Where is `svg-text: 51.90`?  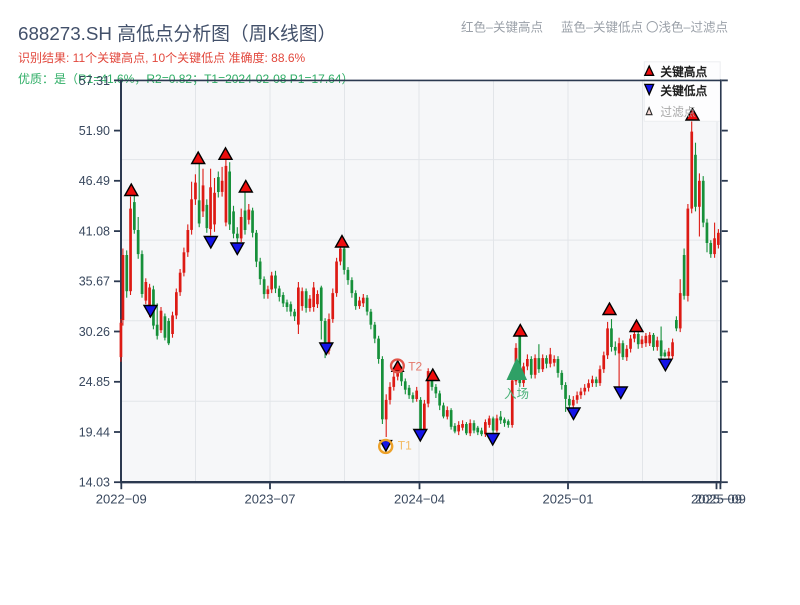 svg-text: 51.90 is located at coordinates (94, 131).